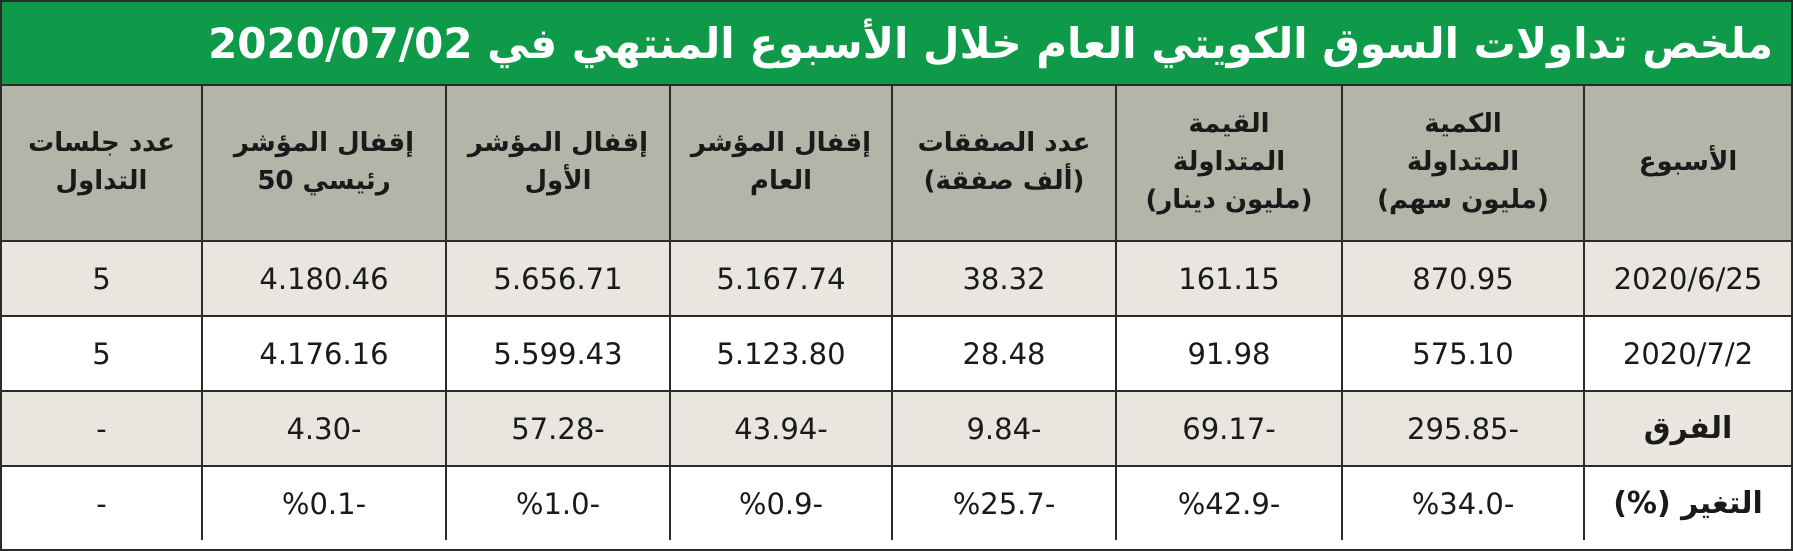 This screenshot has height=551, width=1793. What do you see at coordinates (324, 502) in the screenshot?
I see `table-cell: %0.1-` at bounding box center [324, 502].